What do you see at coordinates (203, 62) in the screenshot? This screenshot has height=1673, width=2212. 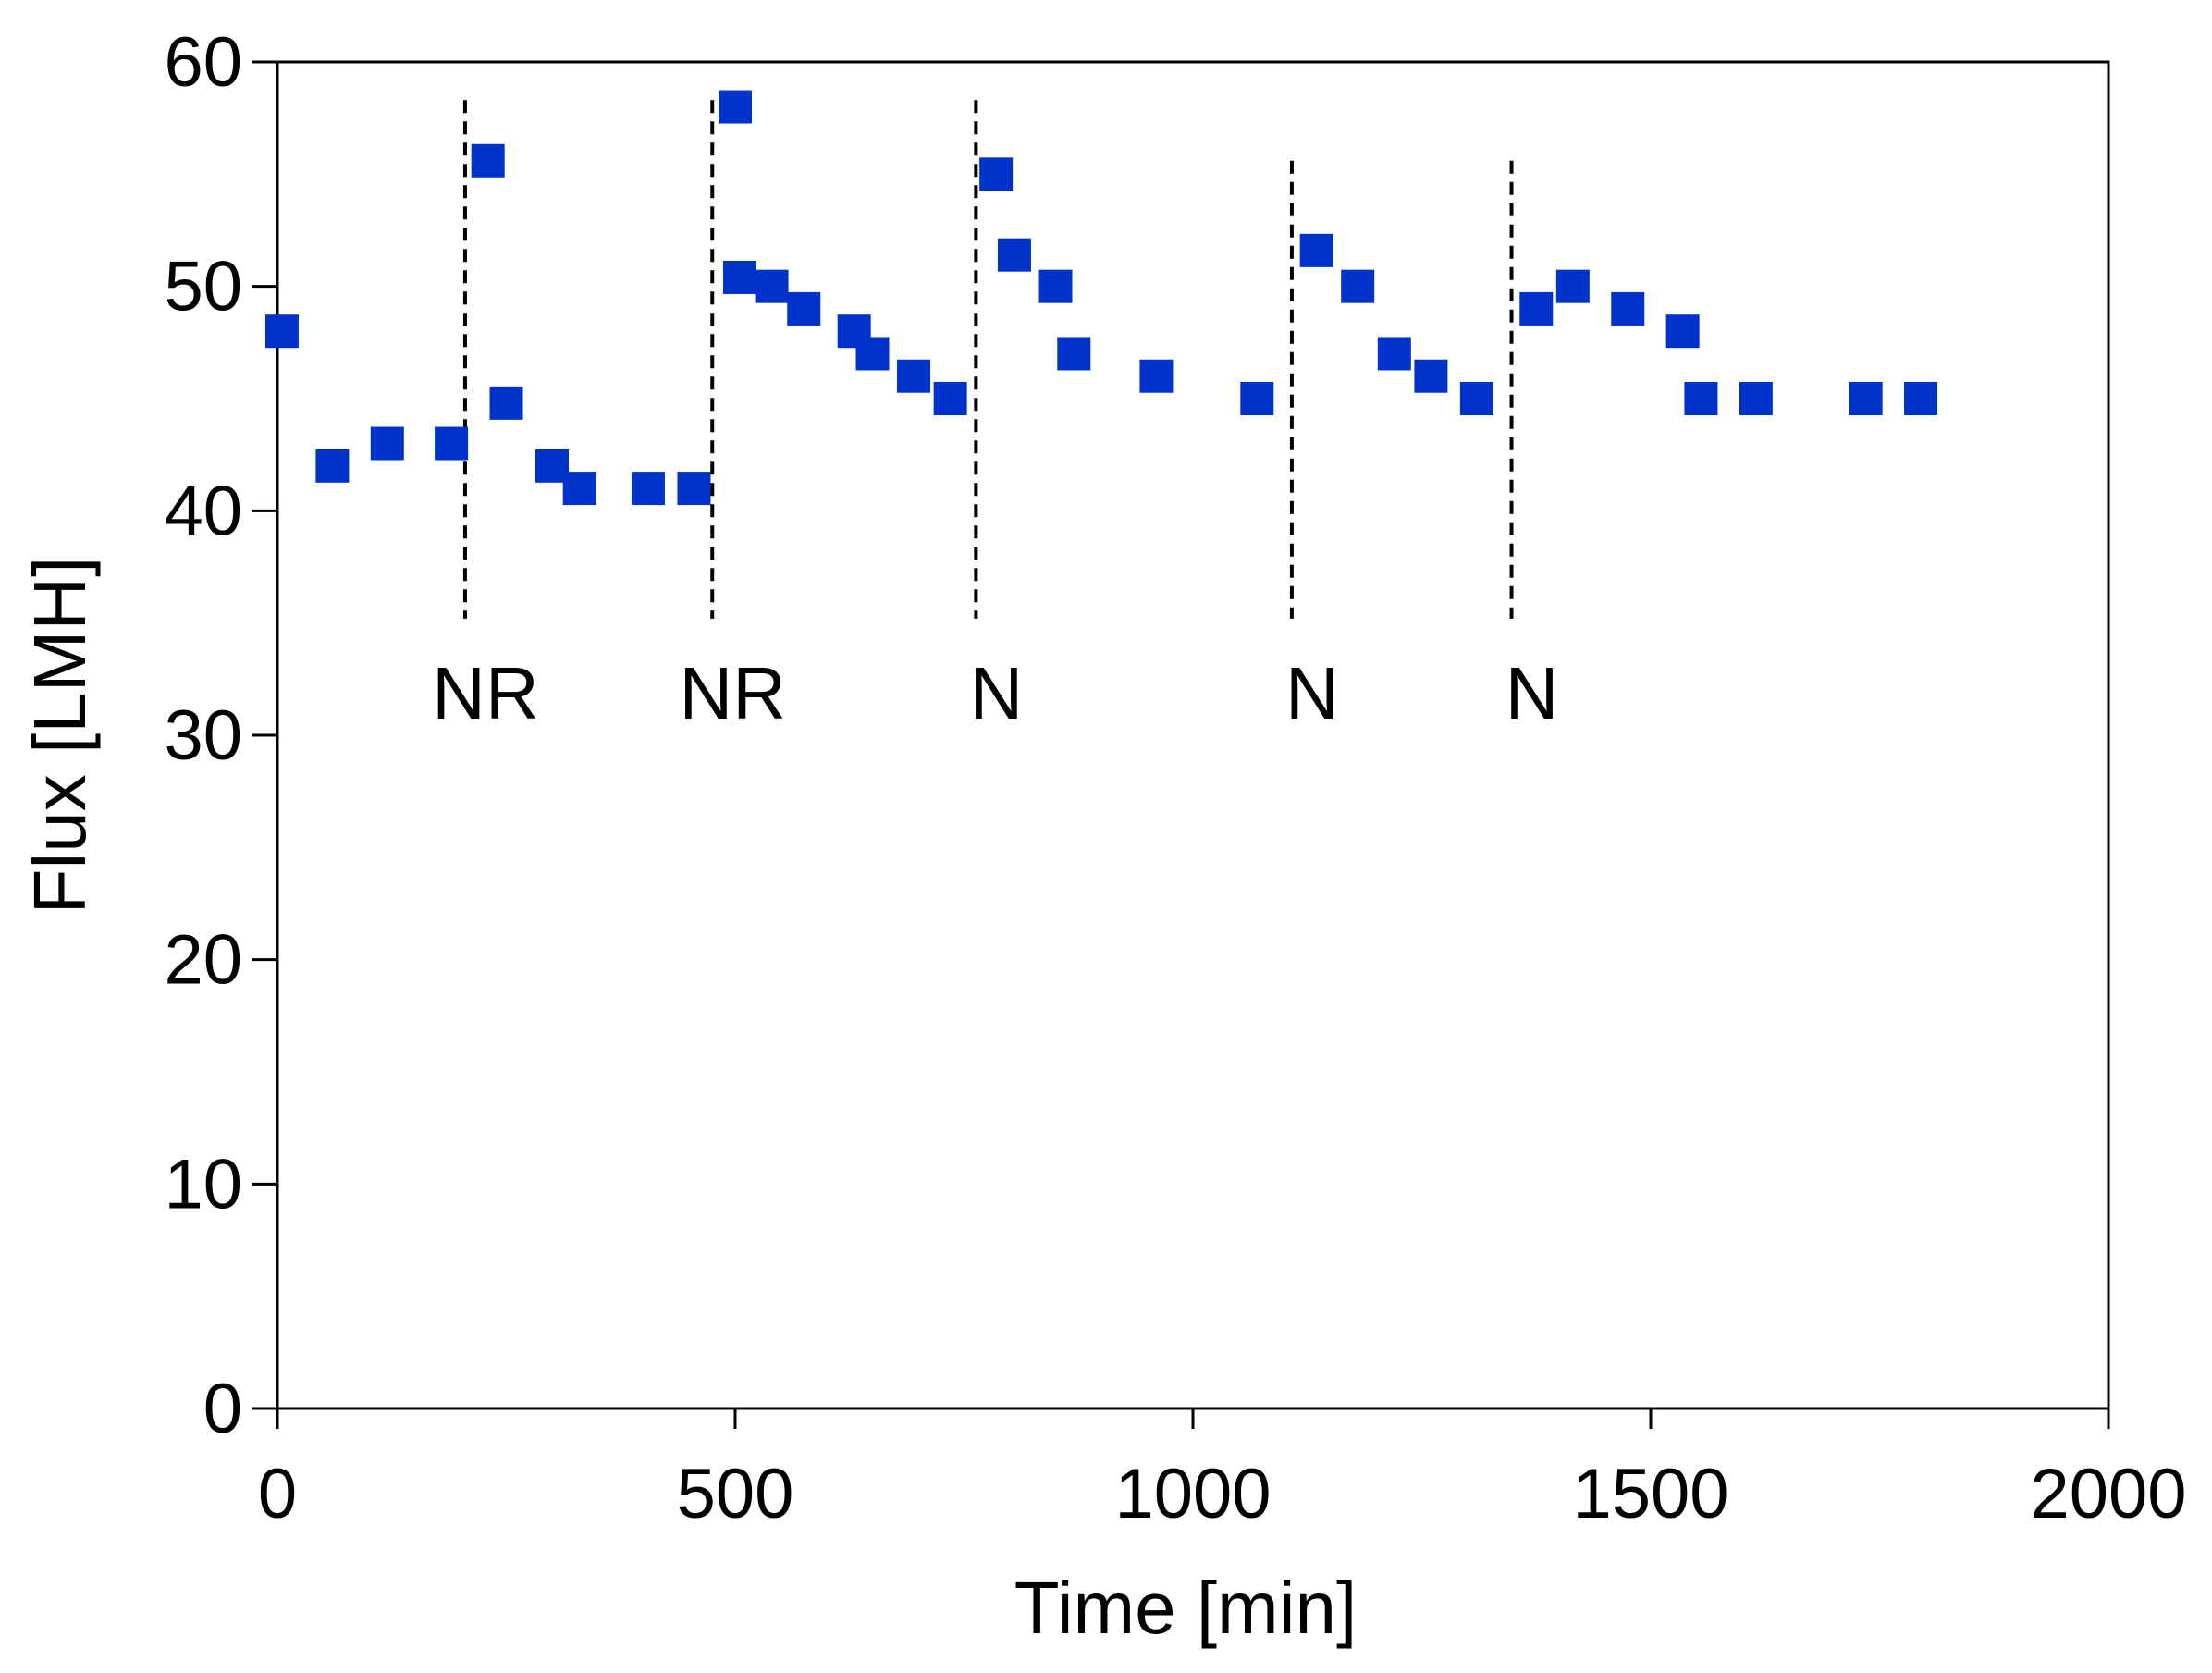 I see `y-tick-label: 60` at bounding box center [203, 62].